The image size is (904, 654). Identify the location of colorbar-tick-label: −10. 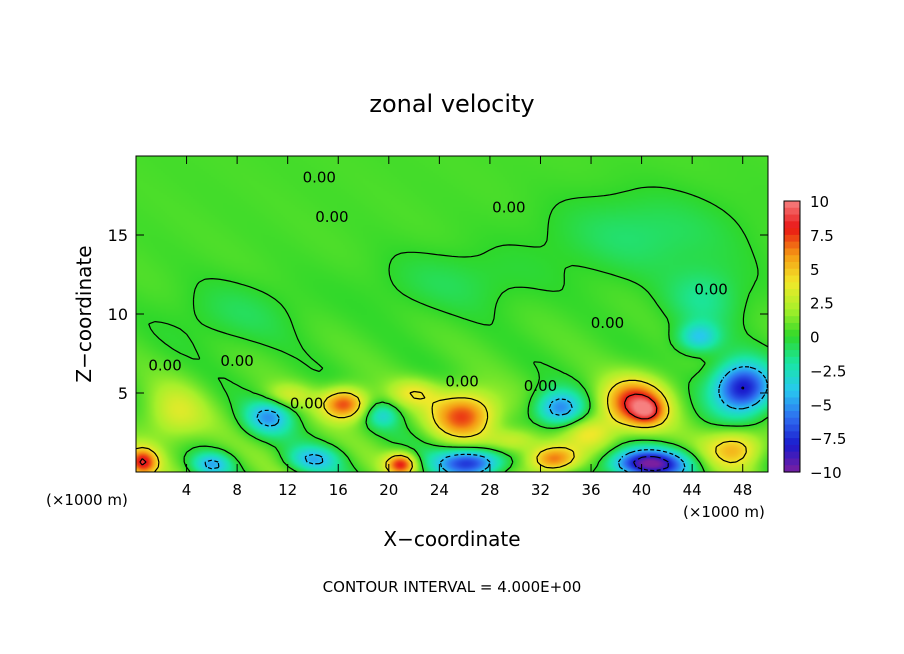
(826, 473).